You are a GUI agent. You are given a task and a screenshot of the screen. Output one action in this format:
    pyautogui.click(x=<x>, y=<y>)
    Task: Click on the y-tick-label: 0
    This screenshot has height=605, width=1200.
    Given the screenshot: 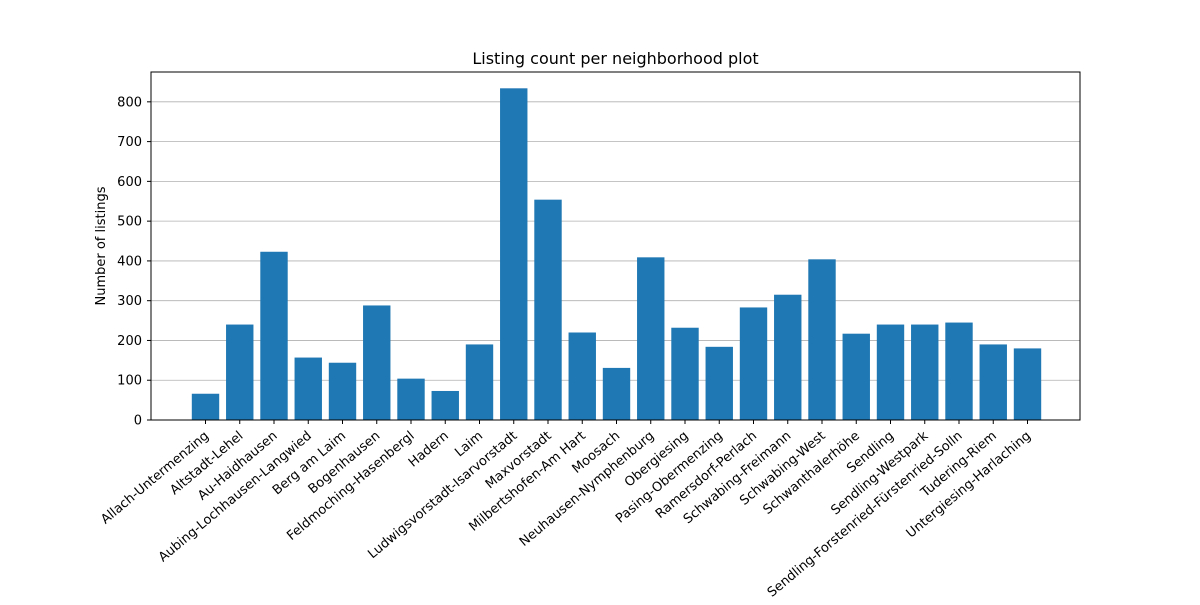 What is the action you would take?
    pyautogui.click(x=138, y=421)
    